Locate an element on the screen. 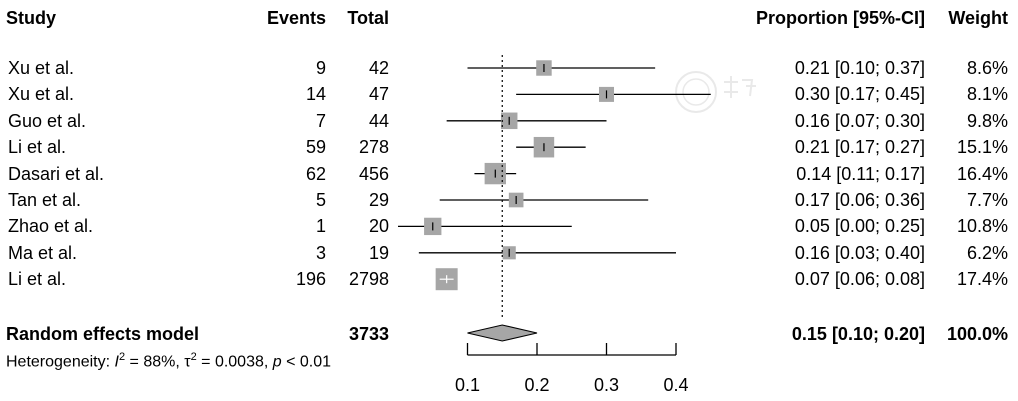 The height and width of the screenshot is (401, 1018). study-ci: 0.21 [0.17; 0.27] is located at coordinates (859, 147).